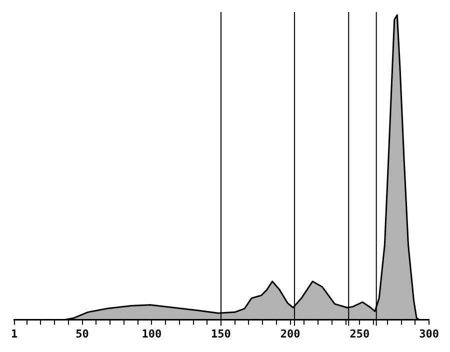 The image size is (450, 352). Describe the element at coordinates (429, 333) in the screenshot. I see `x-tick-label: 300` at that location.